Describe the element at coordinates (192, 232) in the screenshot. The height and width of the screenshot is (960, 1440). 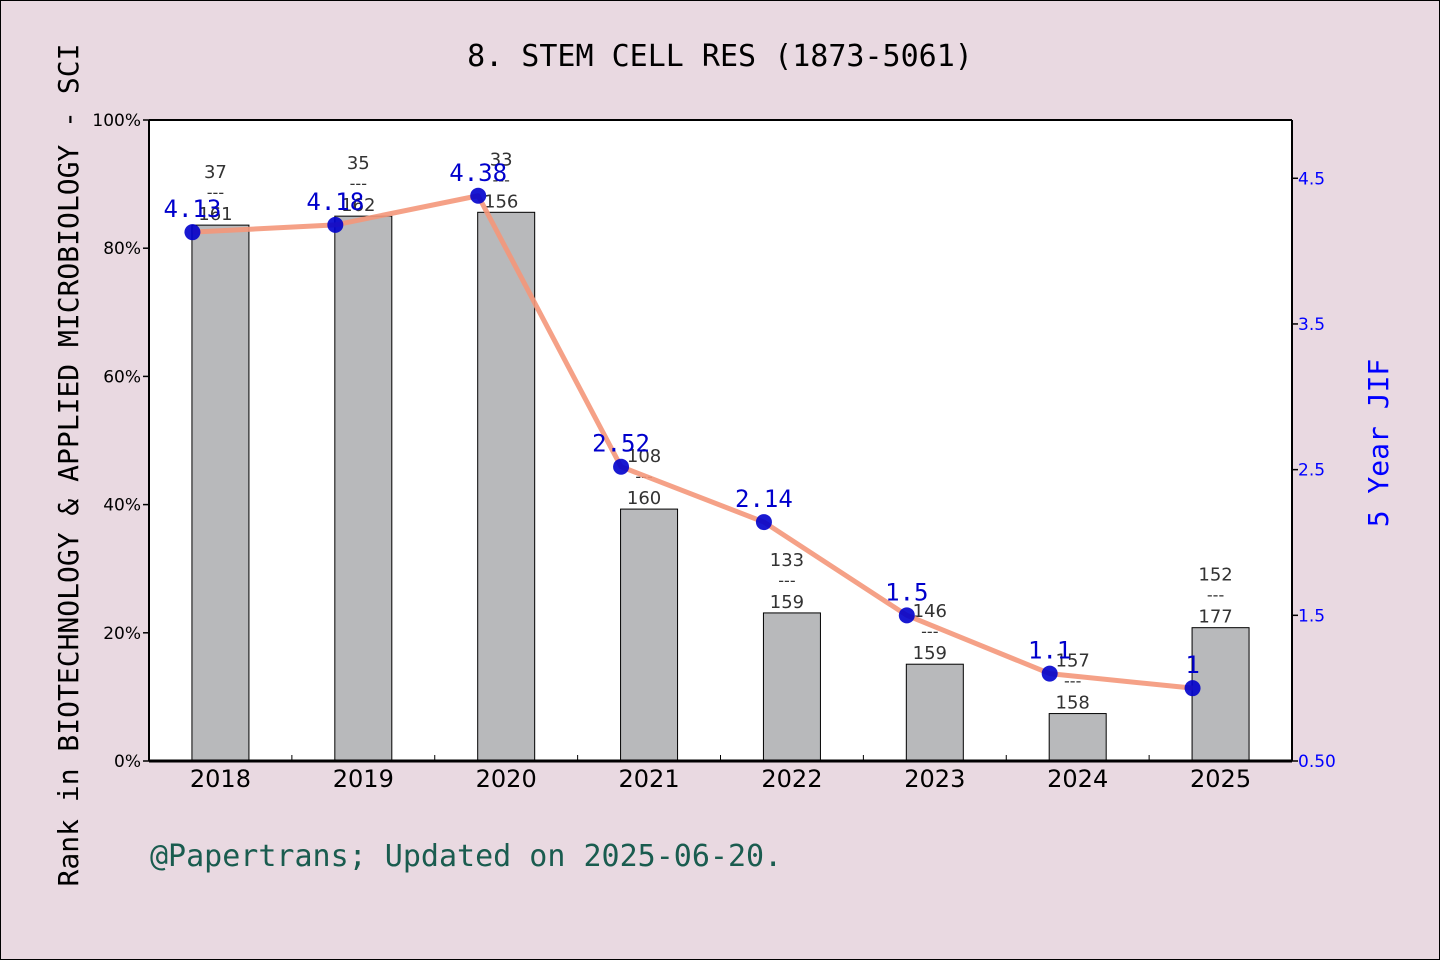
I see `jif-point-2018` at that location.